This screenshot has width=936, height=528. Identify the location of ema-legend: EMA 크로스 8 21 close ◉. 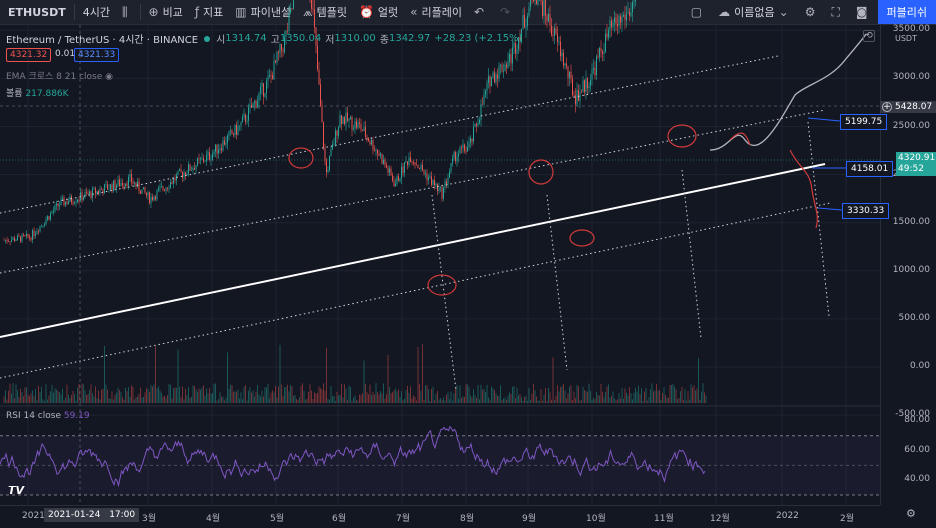
(59, 75).